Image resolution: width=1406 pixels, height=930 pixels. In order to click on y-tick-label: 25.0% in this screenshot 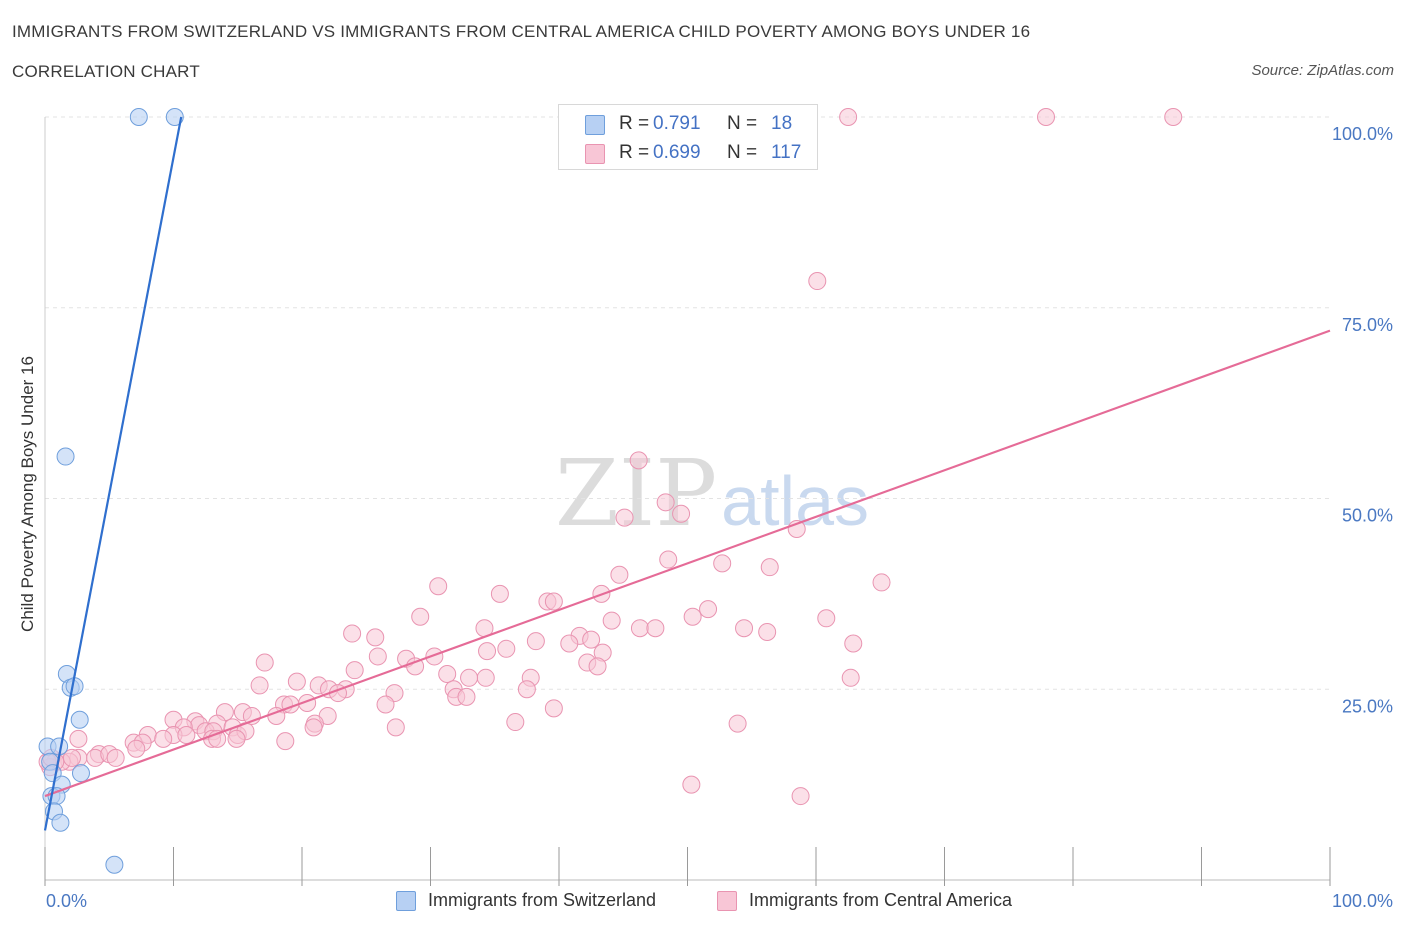, I will do `click(1367, 706)`.